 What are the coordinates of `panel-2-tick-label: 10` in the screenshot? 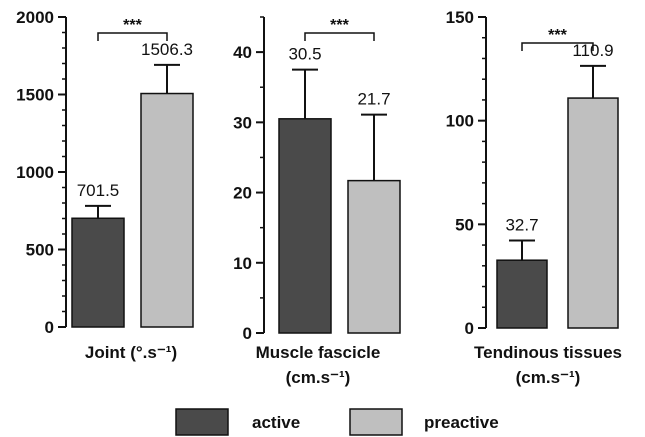 It's located at (242, 263).